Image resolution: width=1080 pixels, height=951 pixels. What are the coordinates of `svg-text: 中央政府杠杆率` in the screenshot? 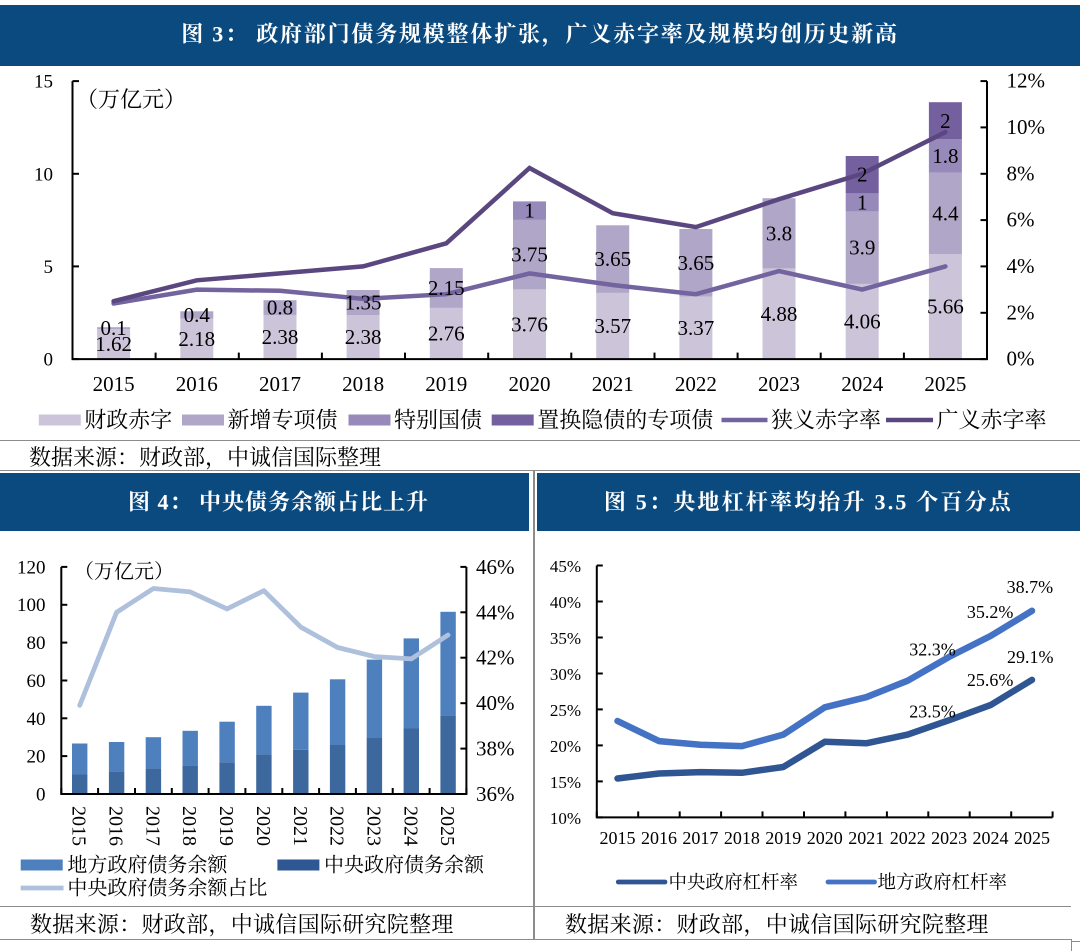 It's located at (734, 883).